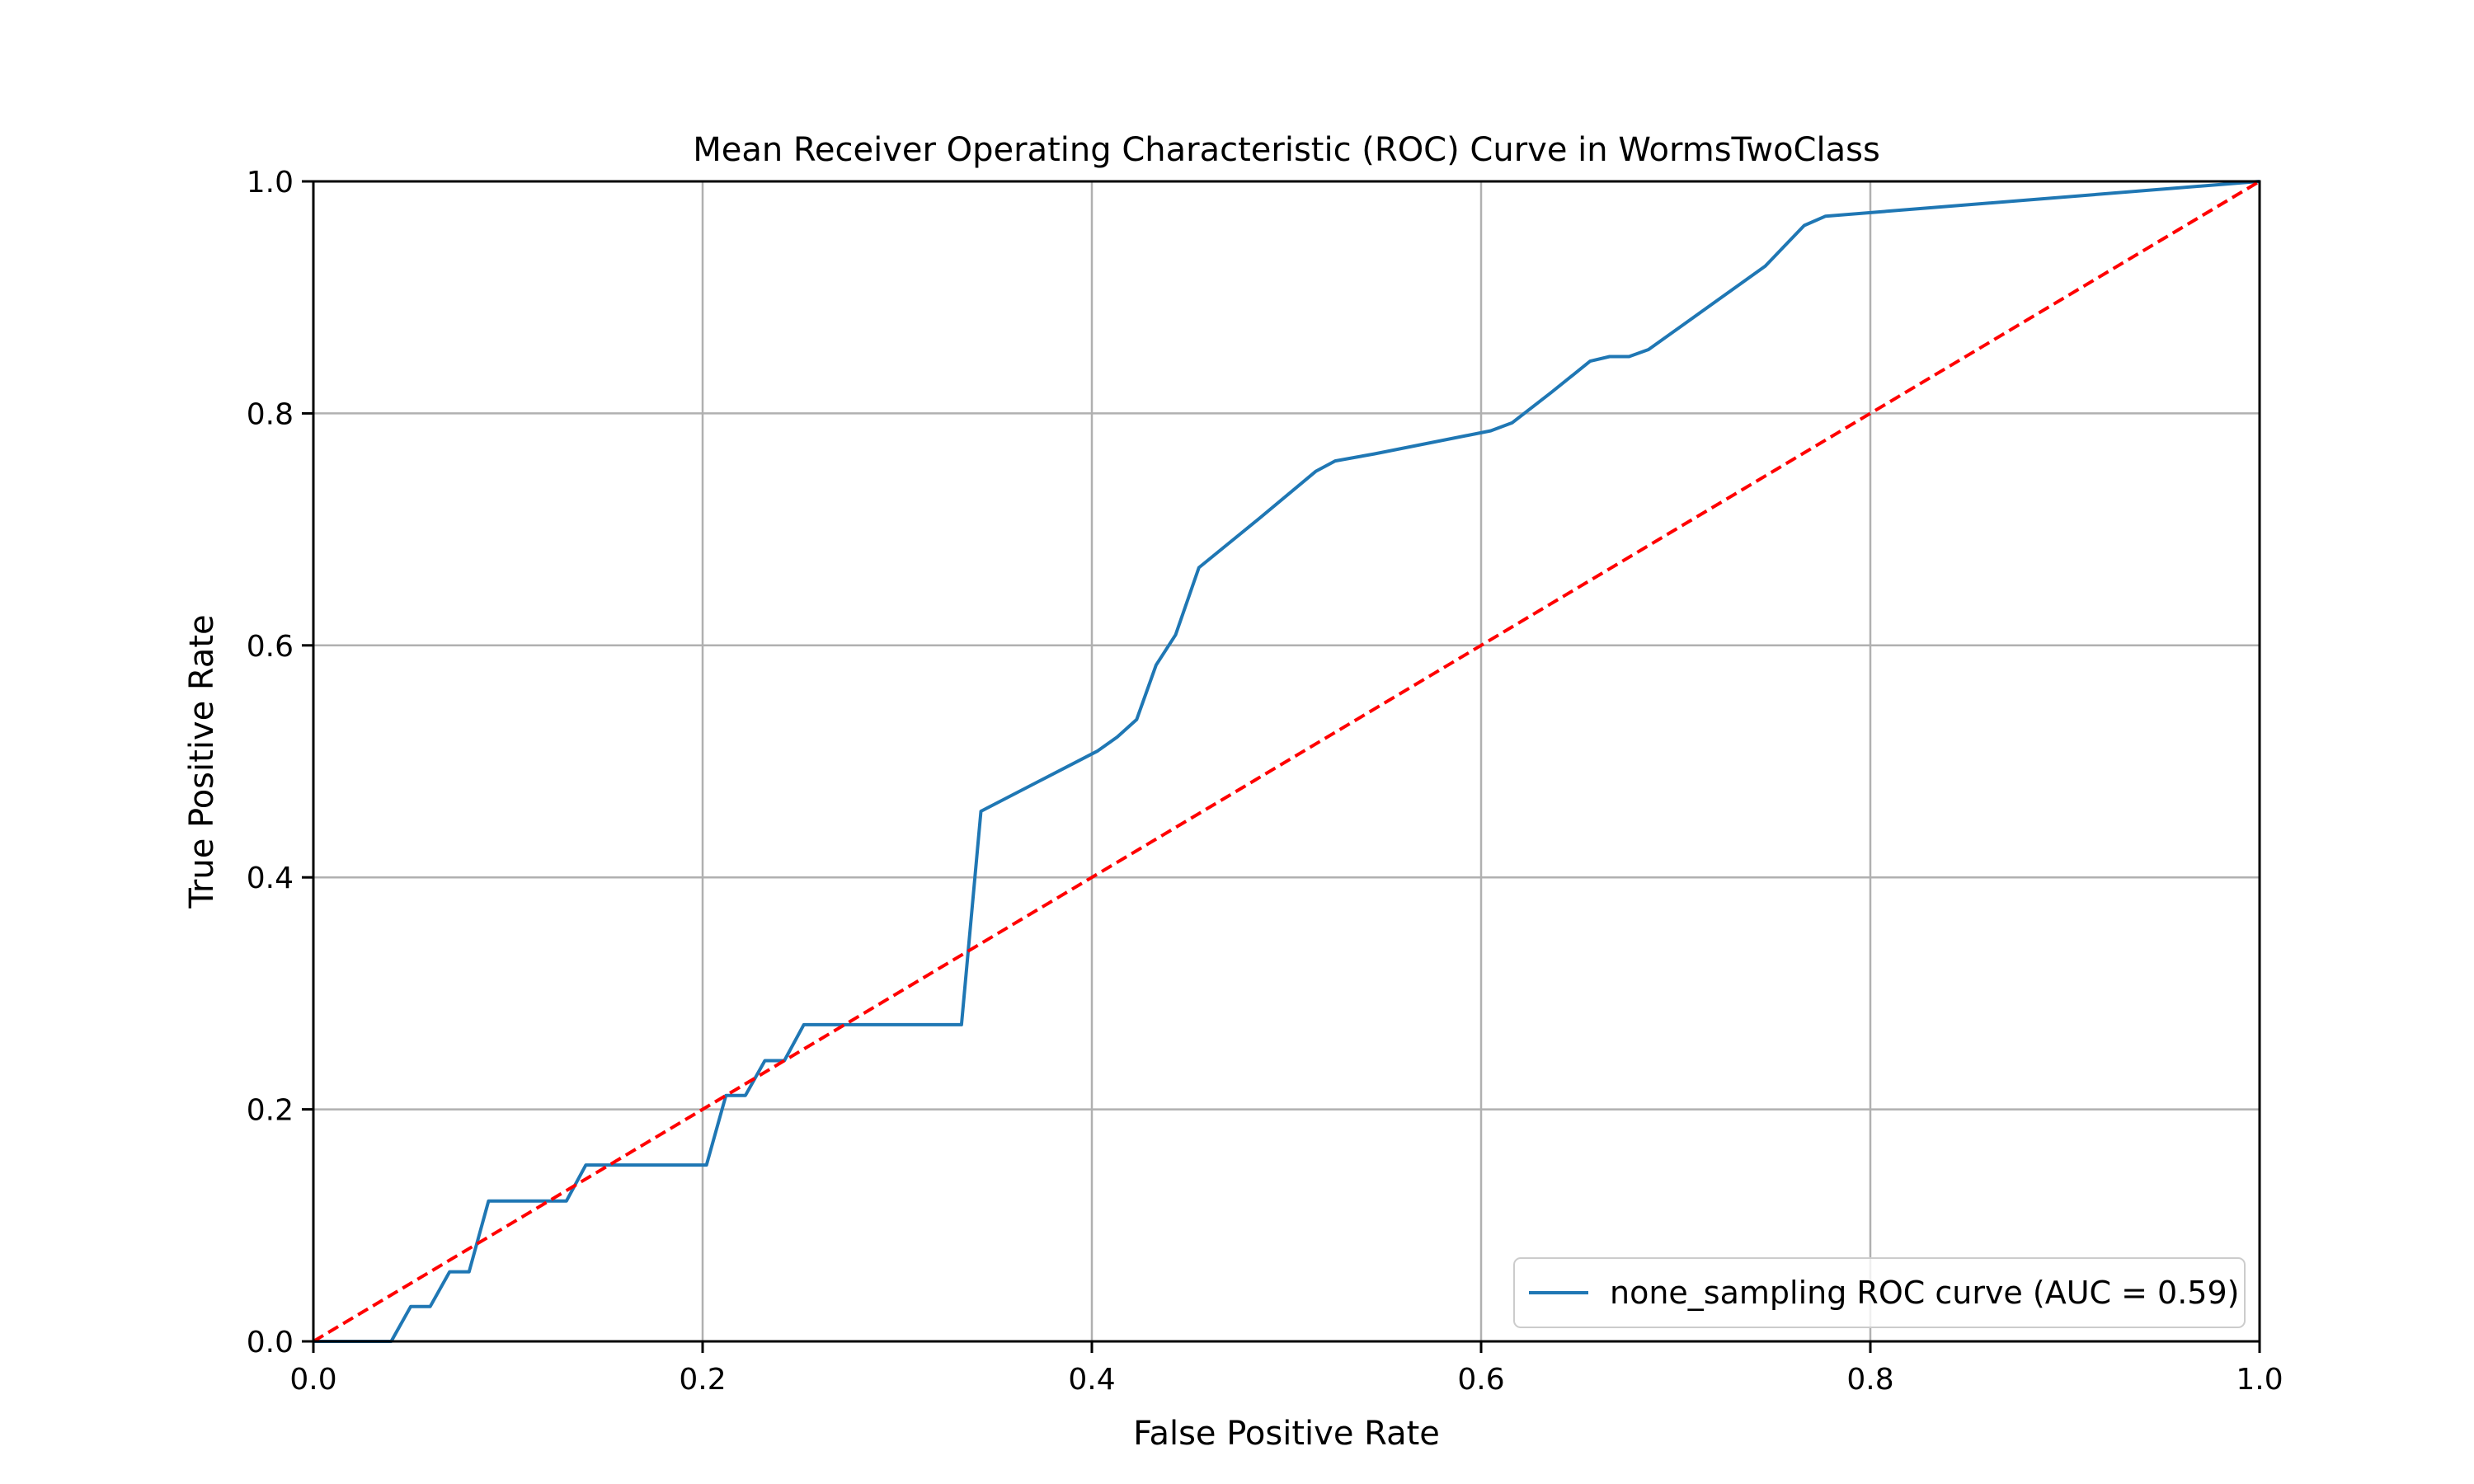 Image resolution: width=2474 pixels, height=1484 pixels. What do you see at coordinates (1091, 1380) in the screenshot?
I see `x-tick-label: 0.4` at bounding box center [1091, 1380].